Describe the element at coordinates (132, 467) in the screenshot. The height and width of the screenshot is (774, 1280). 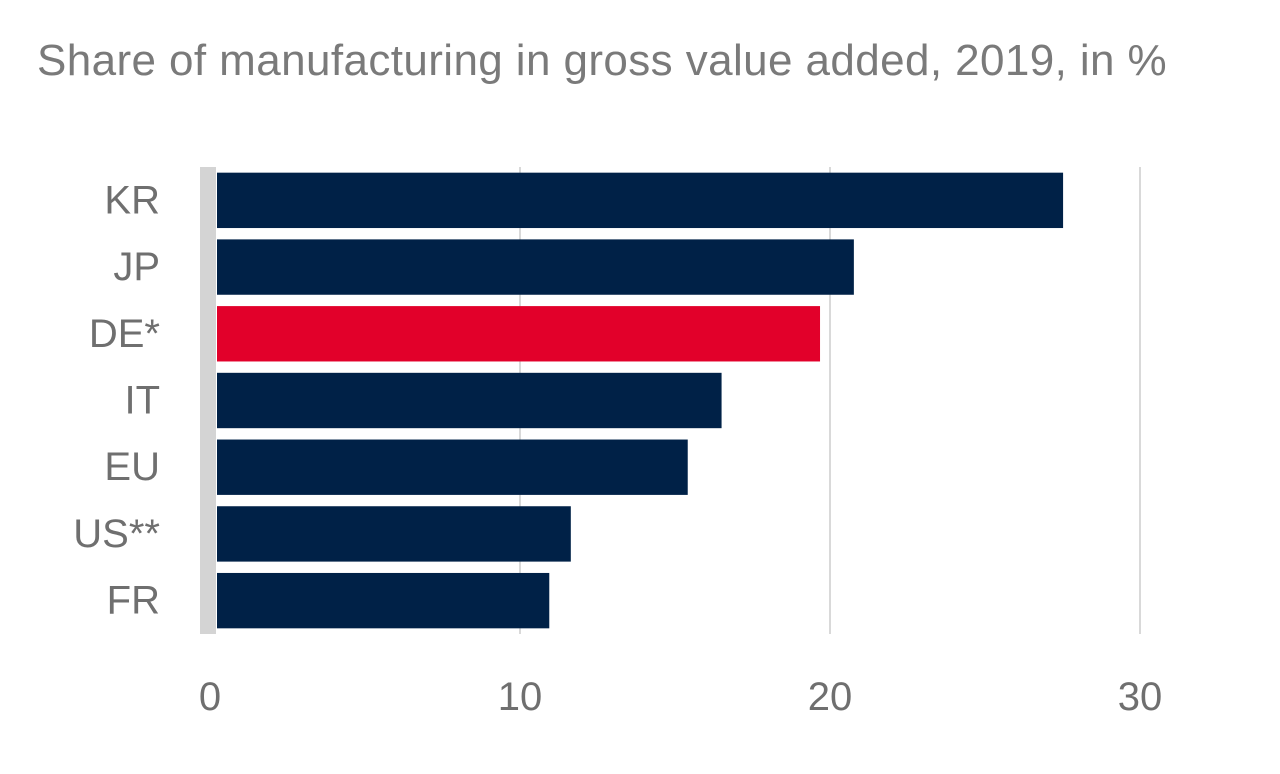
I see `category-label: EU` at that location.